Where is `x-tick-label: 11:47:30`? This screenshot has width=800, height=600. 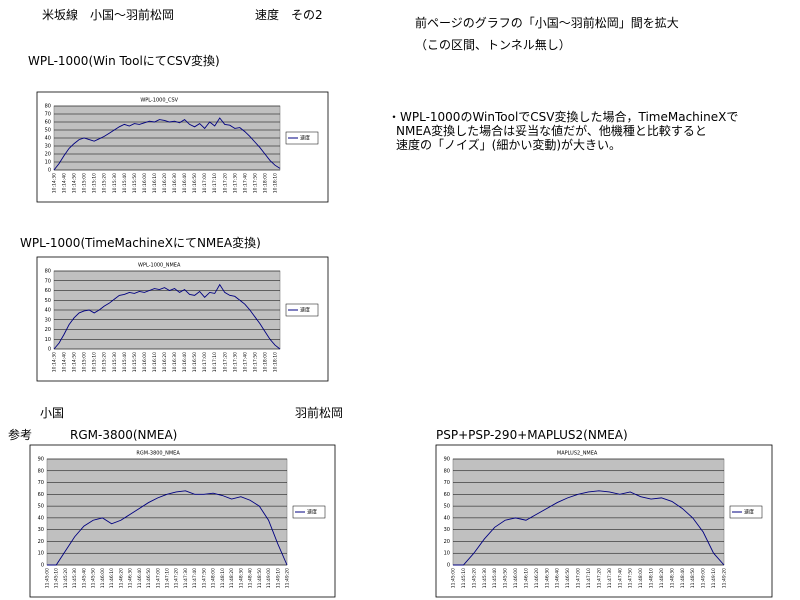 x-tick-label: 11:47:30 is located at coordinates (610, 578).